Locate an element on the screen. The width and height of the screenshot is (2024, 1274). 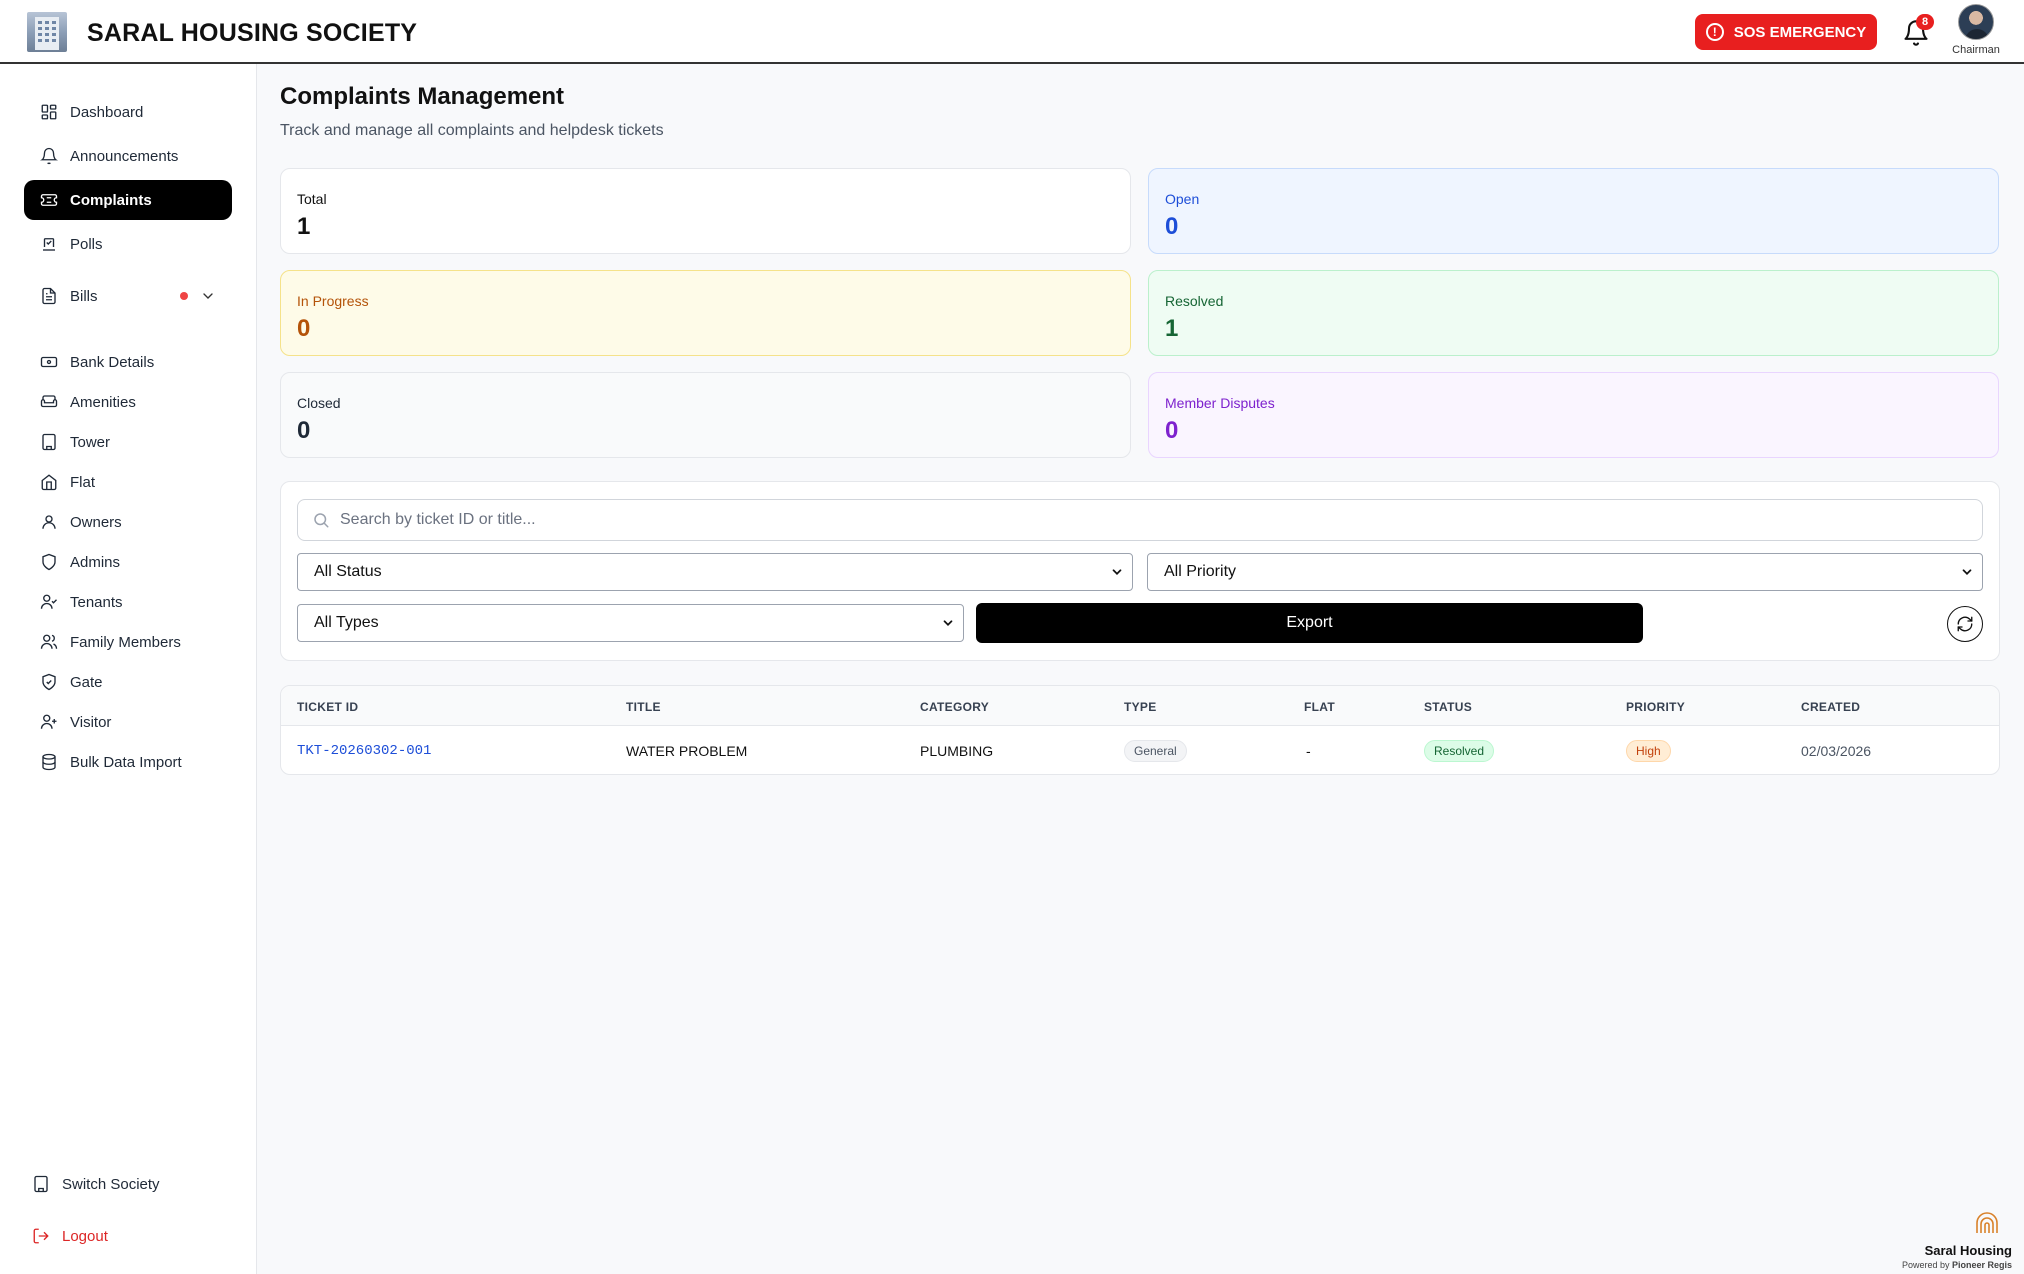
brand-logo-icon is located at coordinates (1987, 1222).